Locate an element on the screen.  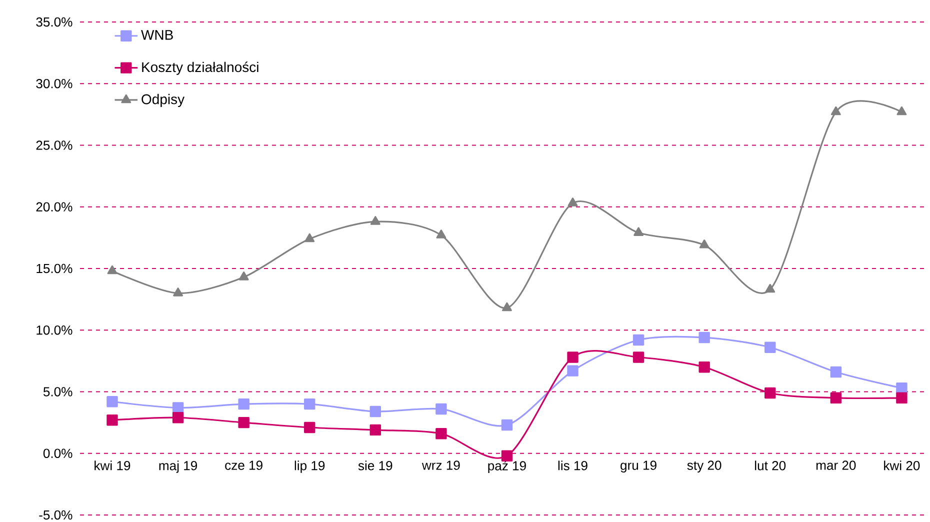
x-tick-label: sty 20 is located at coordinates (704, 466).